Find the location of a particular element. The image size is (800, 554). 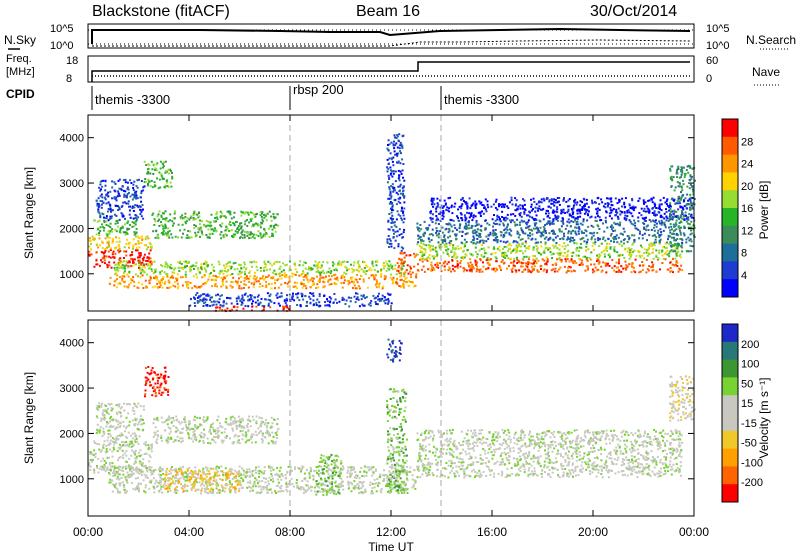

nsky-tick-bottom: 10^0 is located at coordinates (62, 46).